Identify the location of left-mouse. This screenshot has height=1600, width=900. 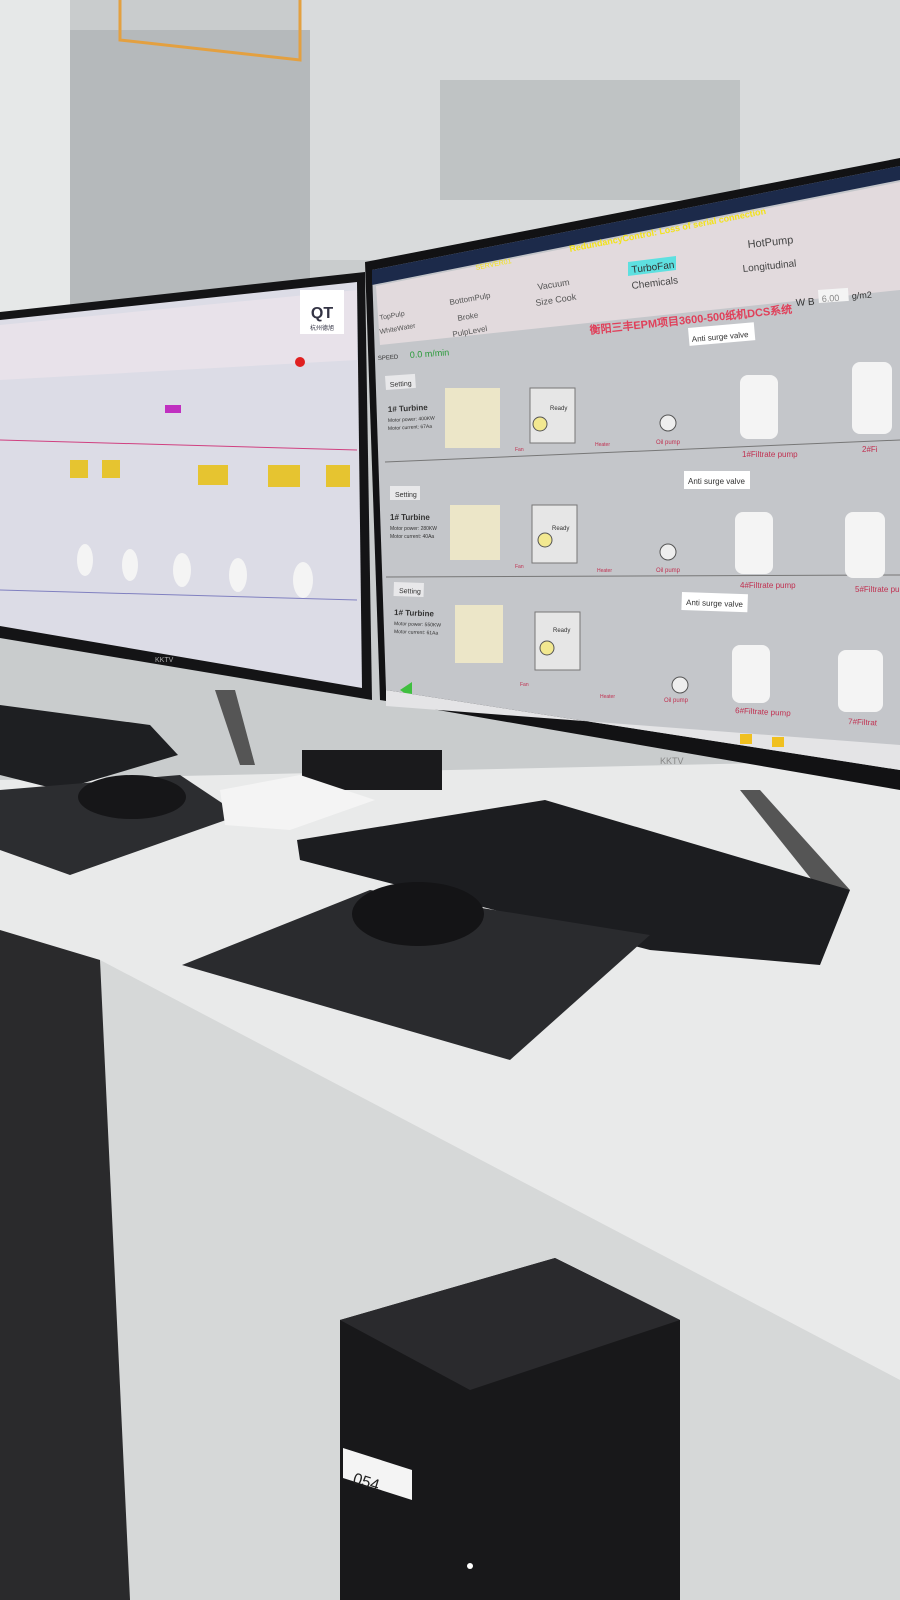
(132, 797).